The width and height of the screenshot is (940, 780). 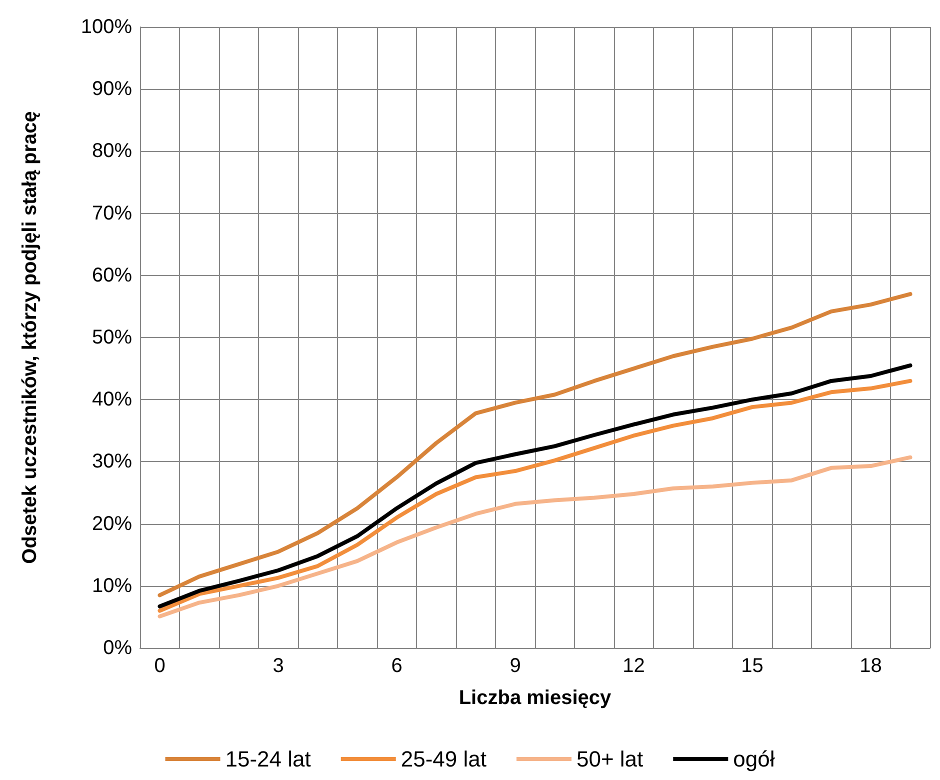 What do you see at coordinates (754, 759) in the screenshot?
I see `legend-label: ogół` at bounding box center [754, 759].